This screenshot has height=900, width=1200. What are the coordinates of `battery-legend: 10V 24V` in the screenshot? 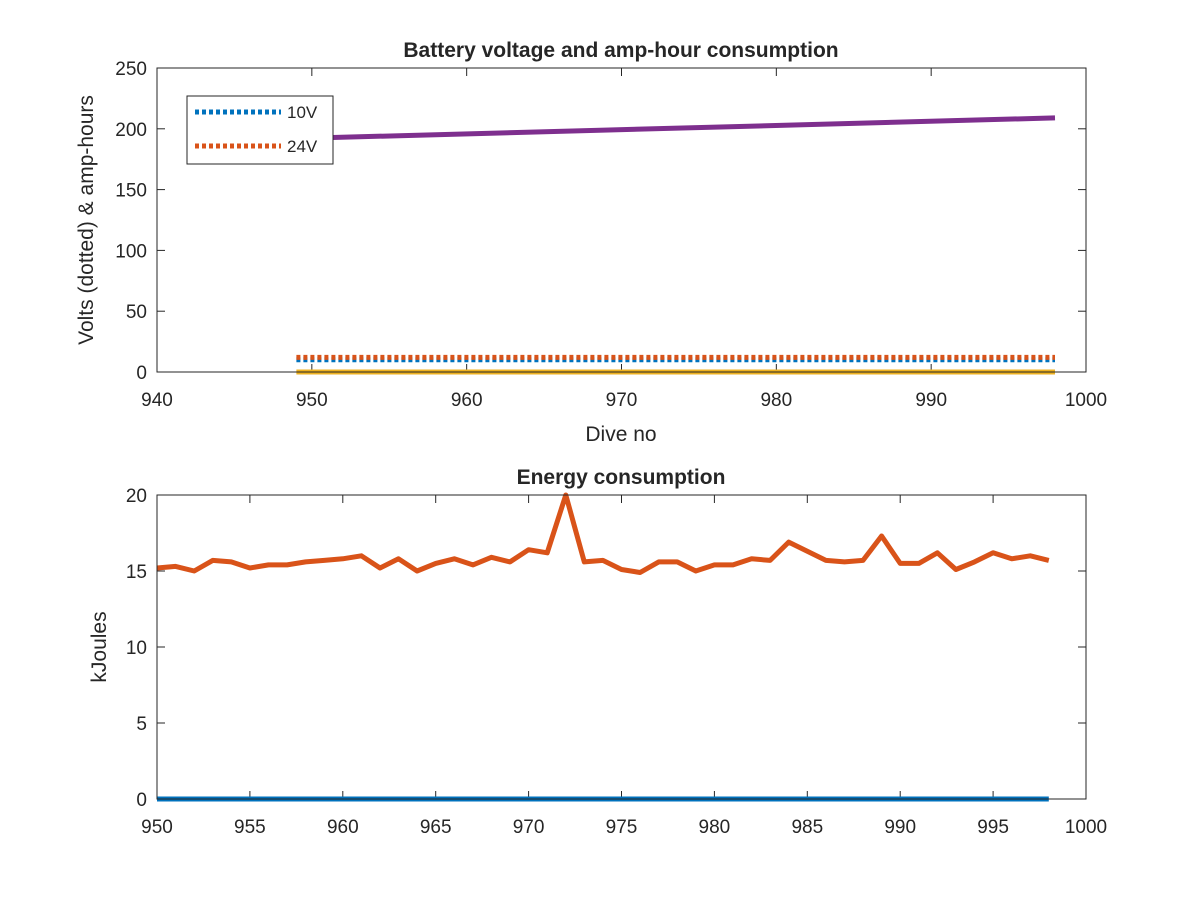 It's located at (260, 130).